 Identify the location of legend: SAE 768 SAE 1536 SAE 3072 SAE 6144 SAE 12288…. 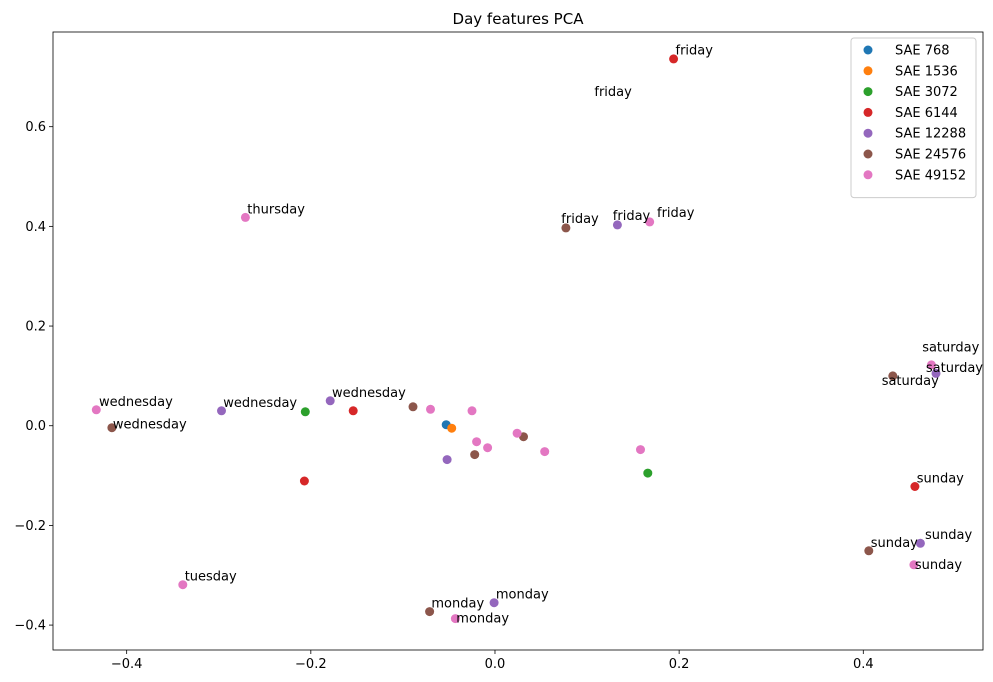
(913, 118).